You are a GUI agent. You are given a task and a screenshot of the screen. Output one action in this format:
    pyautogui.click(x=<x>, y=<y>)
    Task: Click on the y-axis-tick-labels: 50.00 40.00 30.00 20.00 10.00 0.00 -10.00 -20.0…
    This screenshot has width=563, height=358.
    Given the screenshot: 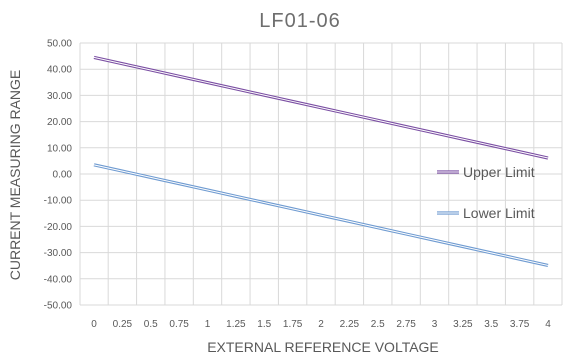 What is the action you would take?
    pyautogui.click(x=58, y=175)
    